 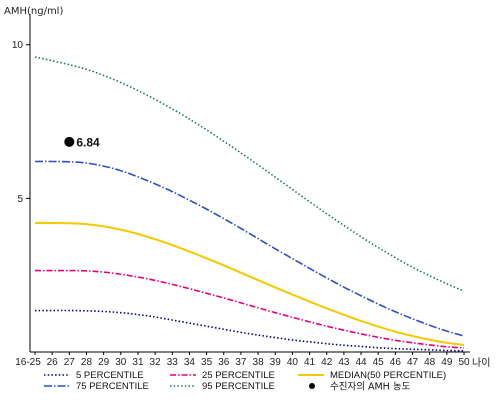 I want to click on x-tick-label: 29, so click(x=104, y=362).